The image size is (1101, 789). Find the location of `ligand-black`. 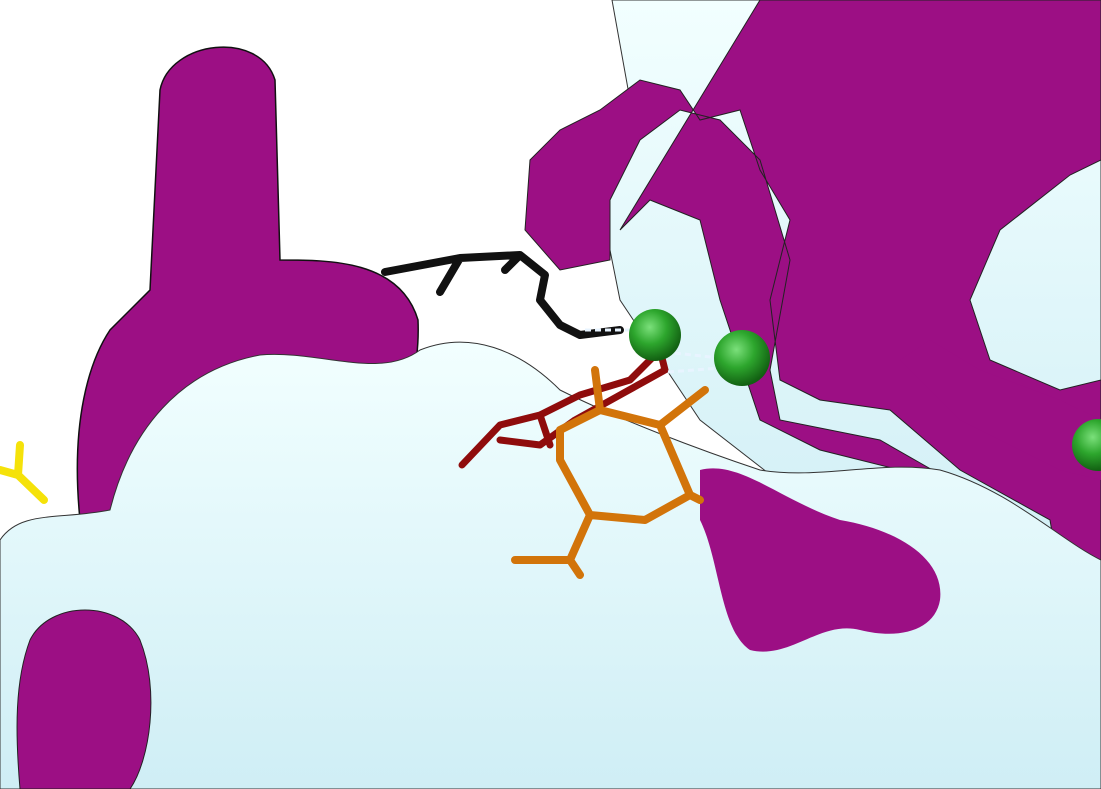

ligand-black is located at coordinates (502, 295).